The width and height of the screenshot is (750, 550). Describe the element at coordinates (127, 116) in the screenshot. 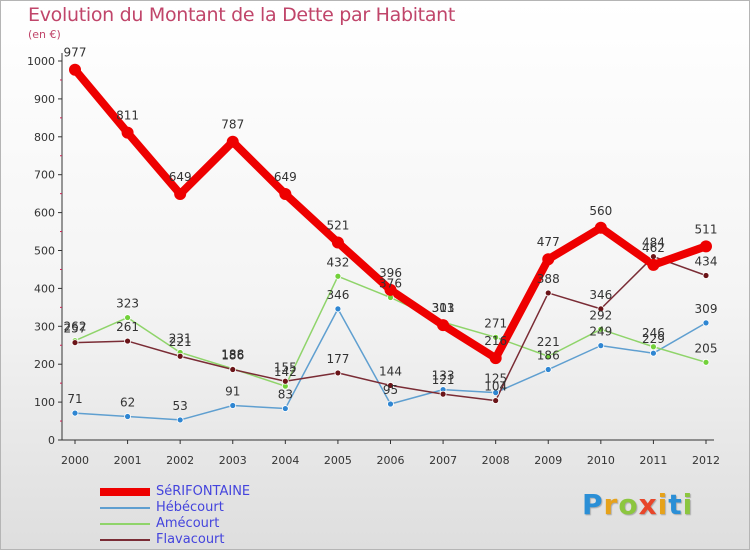

I see `data-label: 811` at that location.